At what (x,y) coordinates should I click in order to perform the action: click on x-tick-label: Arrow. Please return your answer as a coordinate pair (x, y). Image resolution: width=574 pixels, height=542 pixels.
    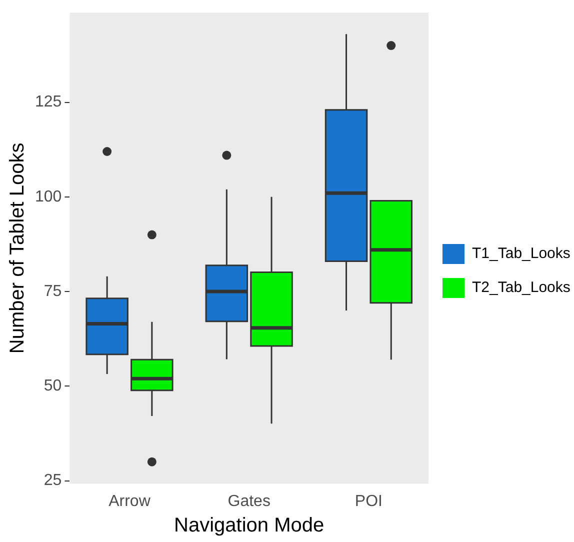
    Looking at the image, I should click on (129, 501).